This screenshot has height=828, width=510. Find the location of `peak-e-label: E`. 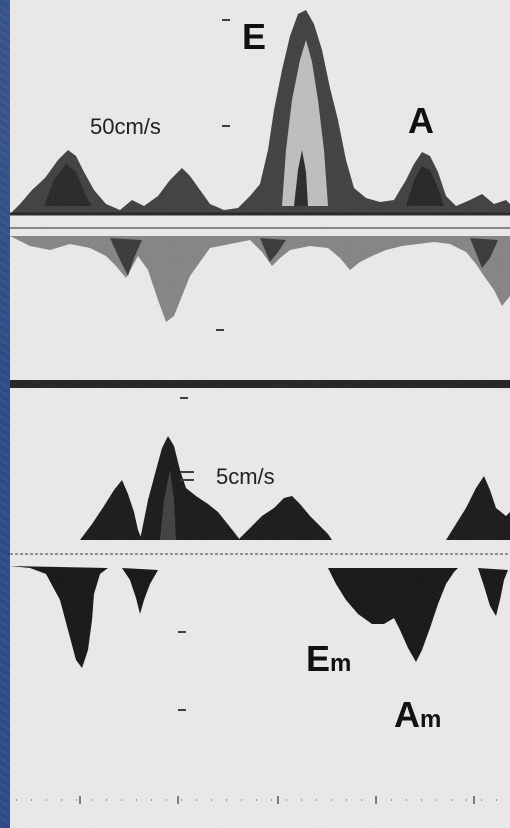

peak-e-label: E is located at coordinates (254, 36).